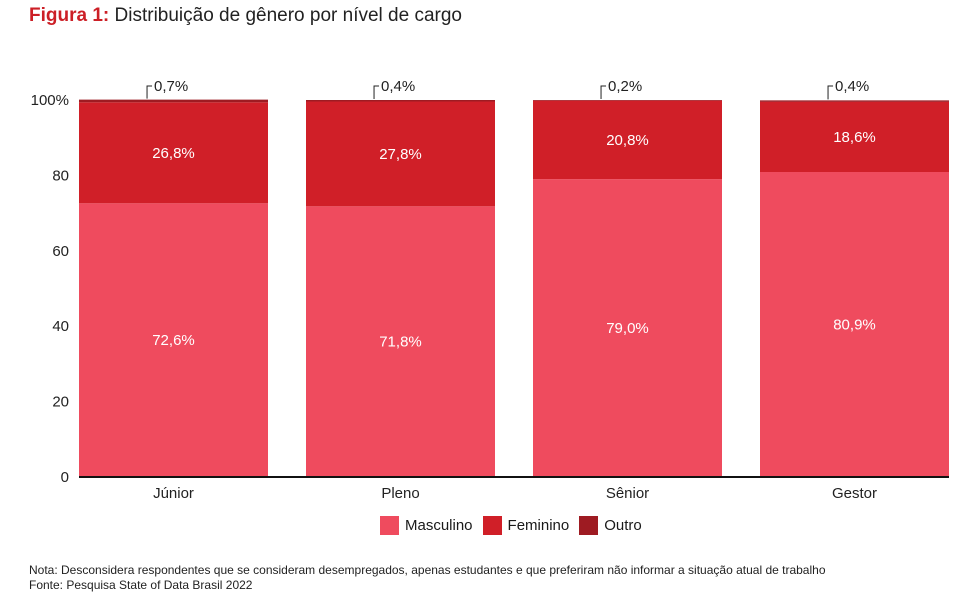  I want to click on legend-item-outro: Outro, so click(610, 525).